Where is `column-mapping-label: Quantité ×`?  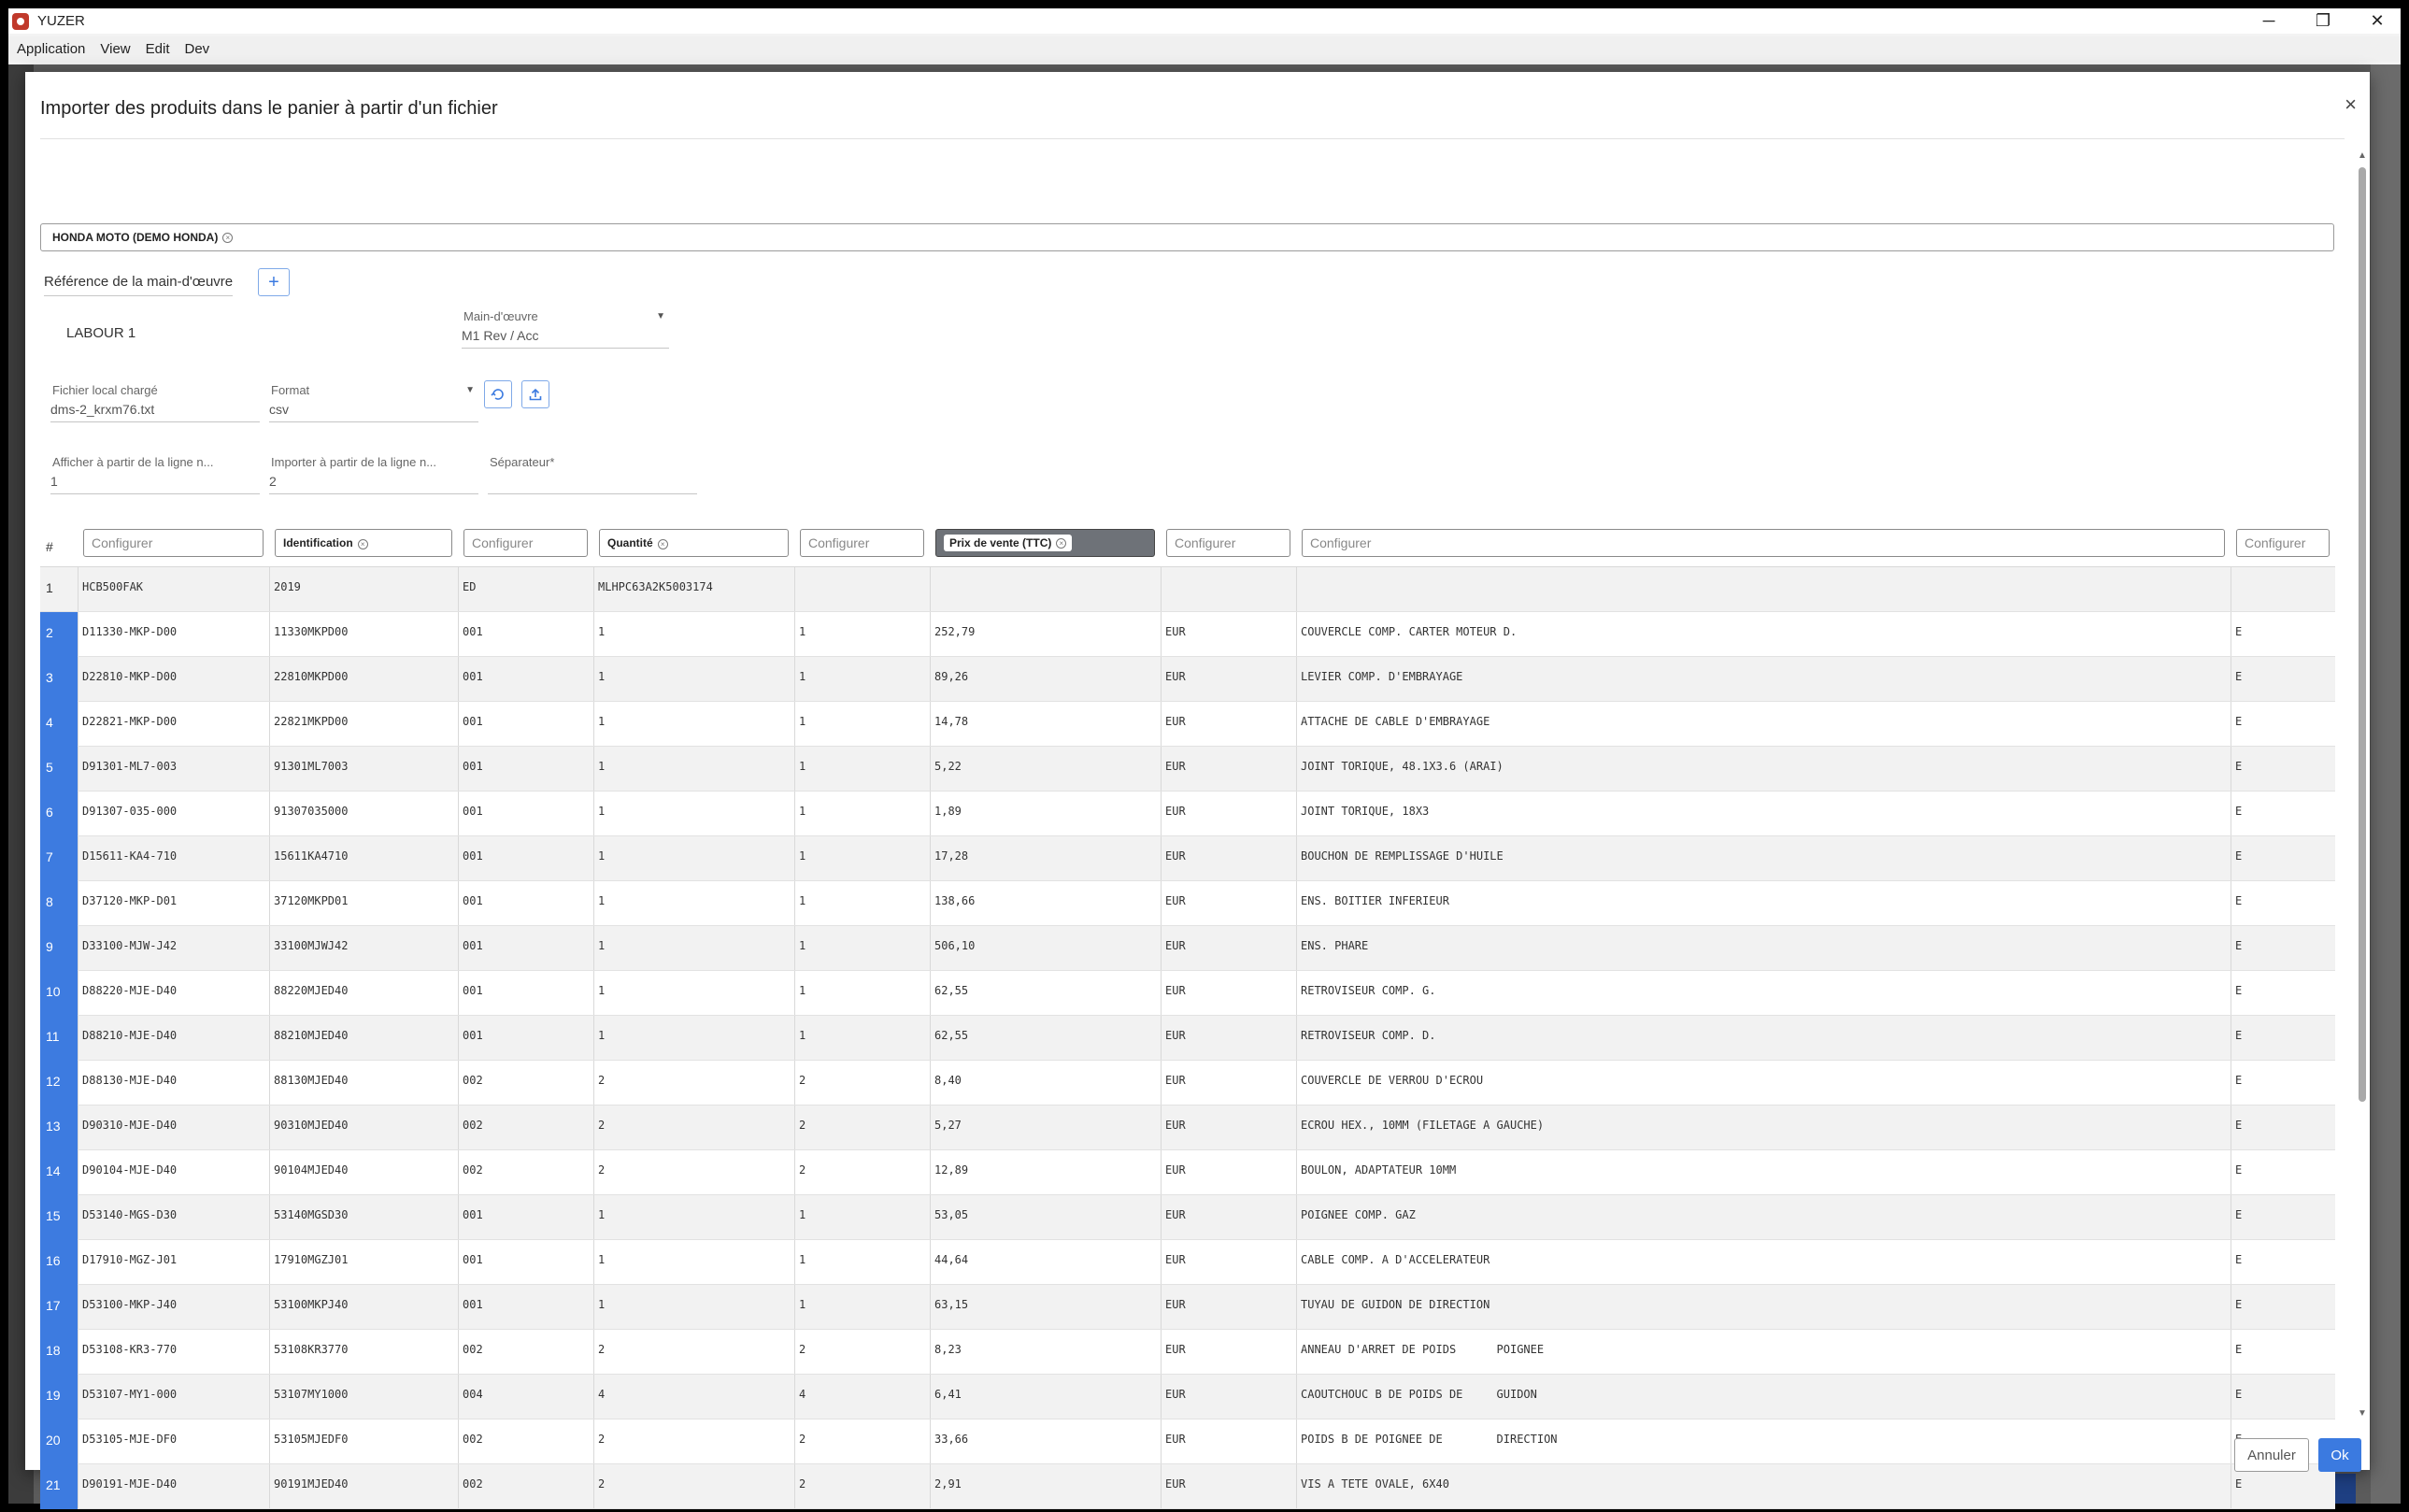 column-mapping-label: Quantité × is located at coordinates (637, 542).